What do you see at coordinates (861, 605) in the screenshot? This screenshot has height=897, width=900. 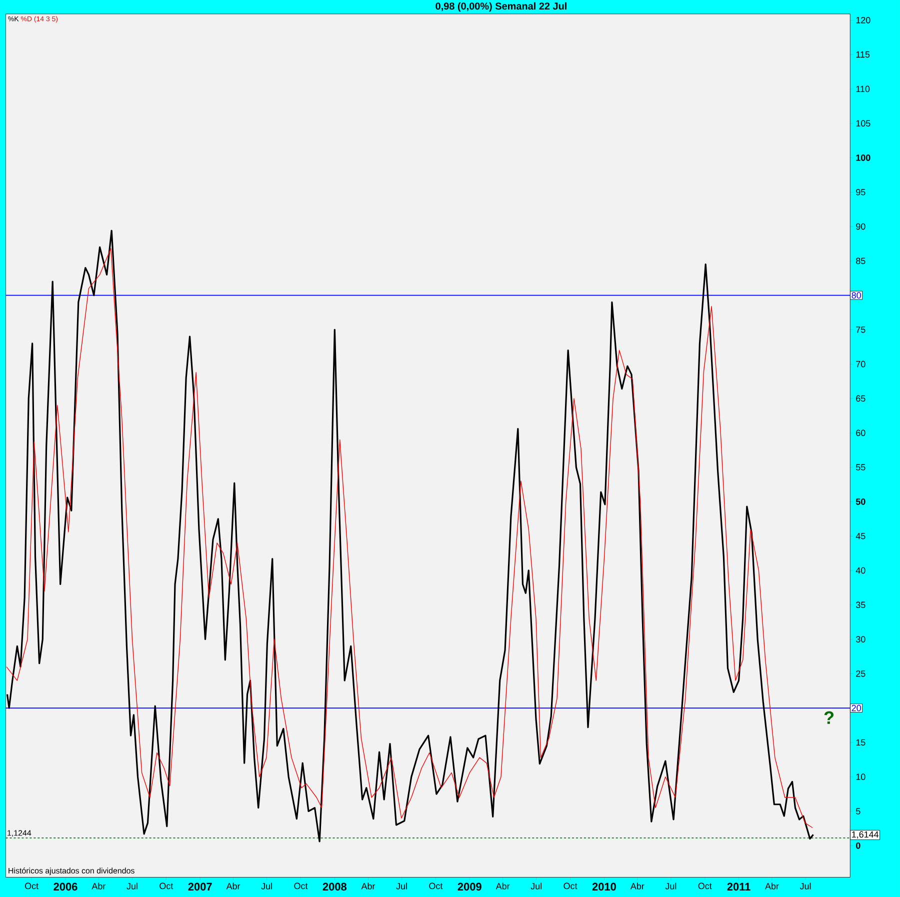 I see `y-tick-label: 35` at bounding box center [861, 605].